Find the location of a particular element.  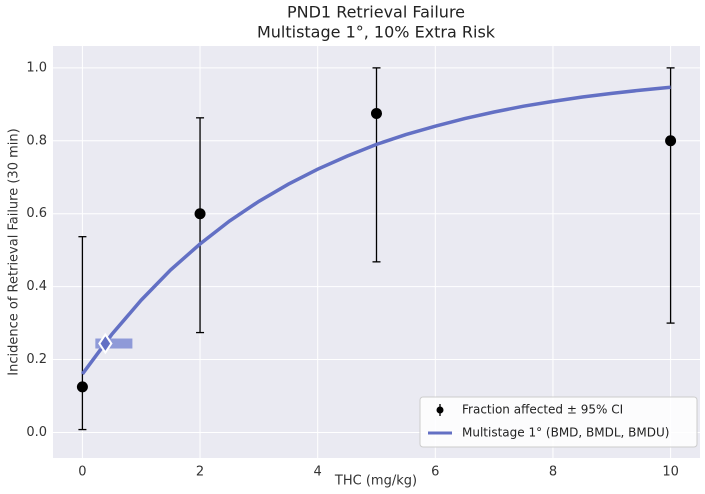

x-tick-label: 10 is located at coordinates (670, 472).